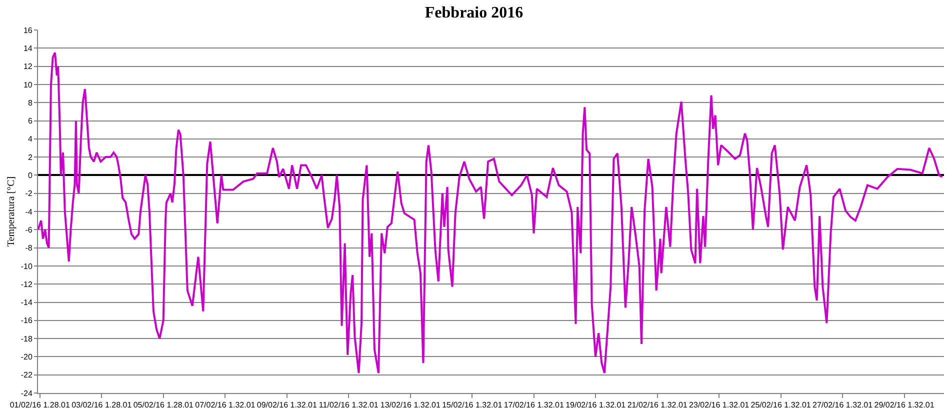  What do you see at coordinates (26, 284) in the screenshot?
I see `y-tick-label: -12` at bounding box center [26, 284].